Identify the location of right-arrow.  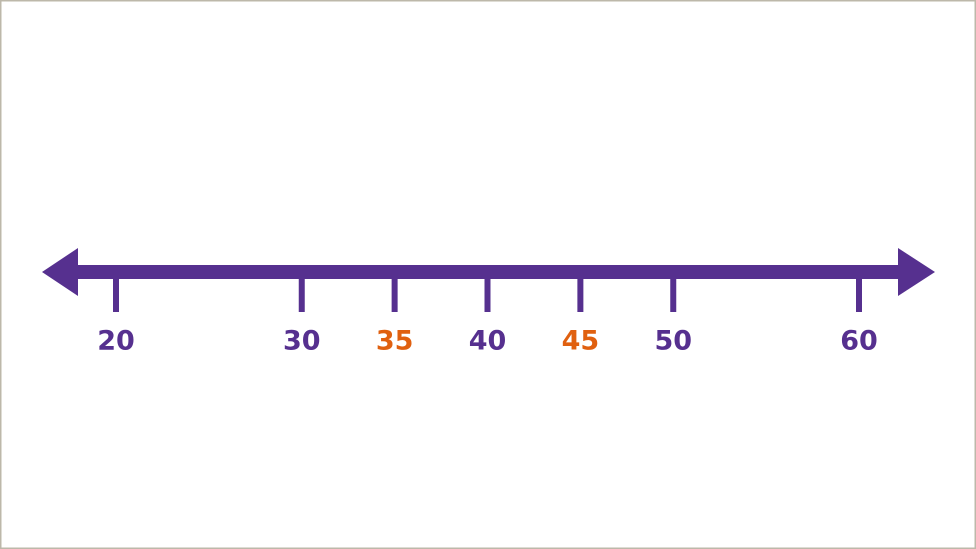
(916, 272).